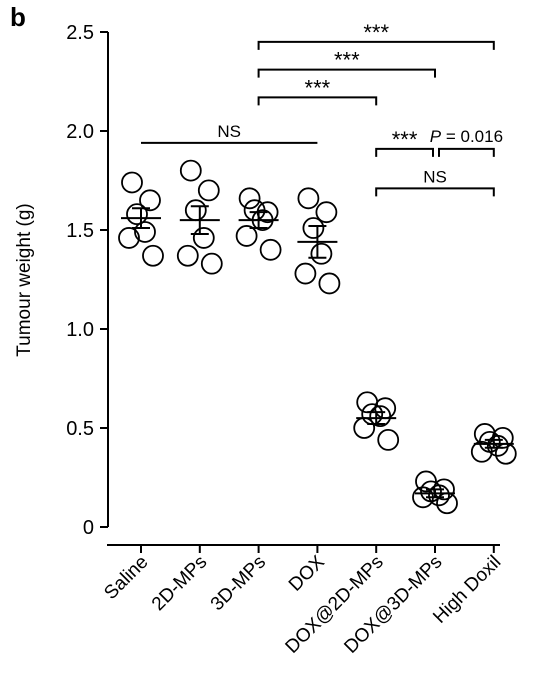 Image resolution: width=544 pixels, height=685 pixels. What do you see at coordinates (18, 17) in the screenshot?
I see `panel-label: b` at bounding box center [18, 17].